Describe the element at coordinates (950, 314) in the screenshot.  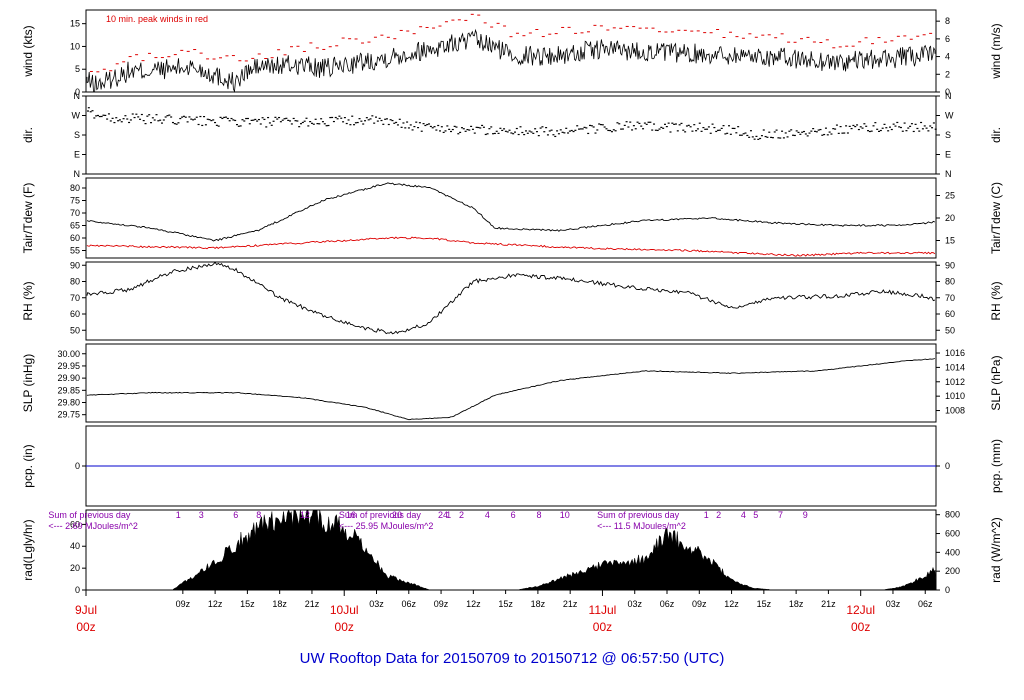
I see `right-tick-label-rh: 60` at that location.